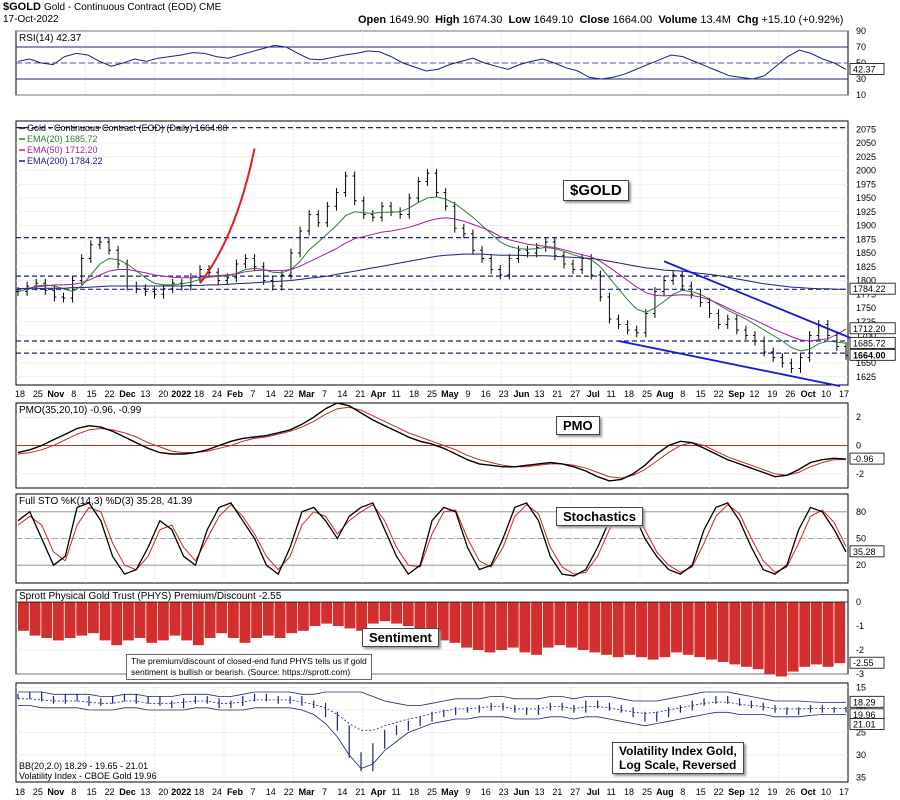  What do you see at coordinates (610, 394) in the screenshot?
I see `price-x-tick-label: 11` at bounding box center [610, 394].